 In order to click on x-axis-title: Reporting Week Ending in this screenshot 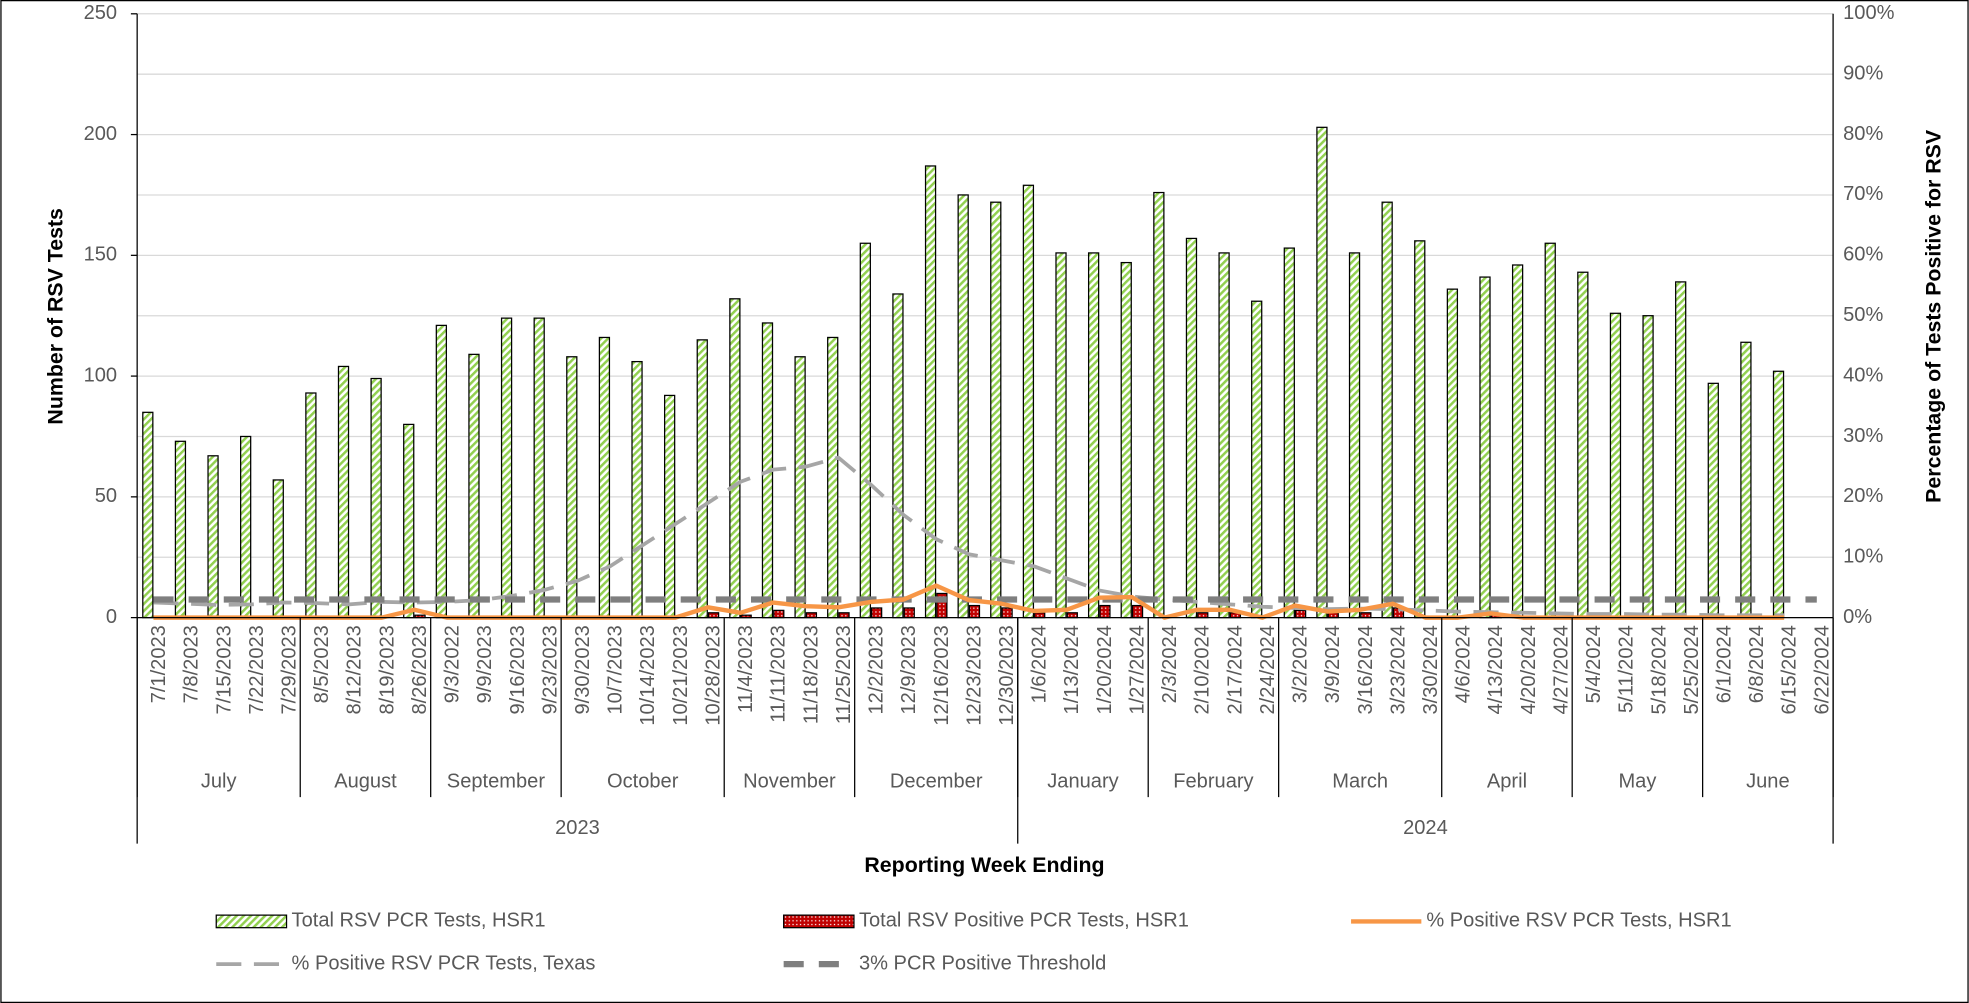, I will do `click(984, 865)`.